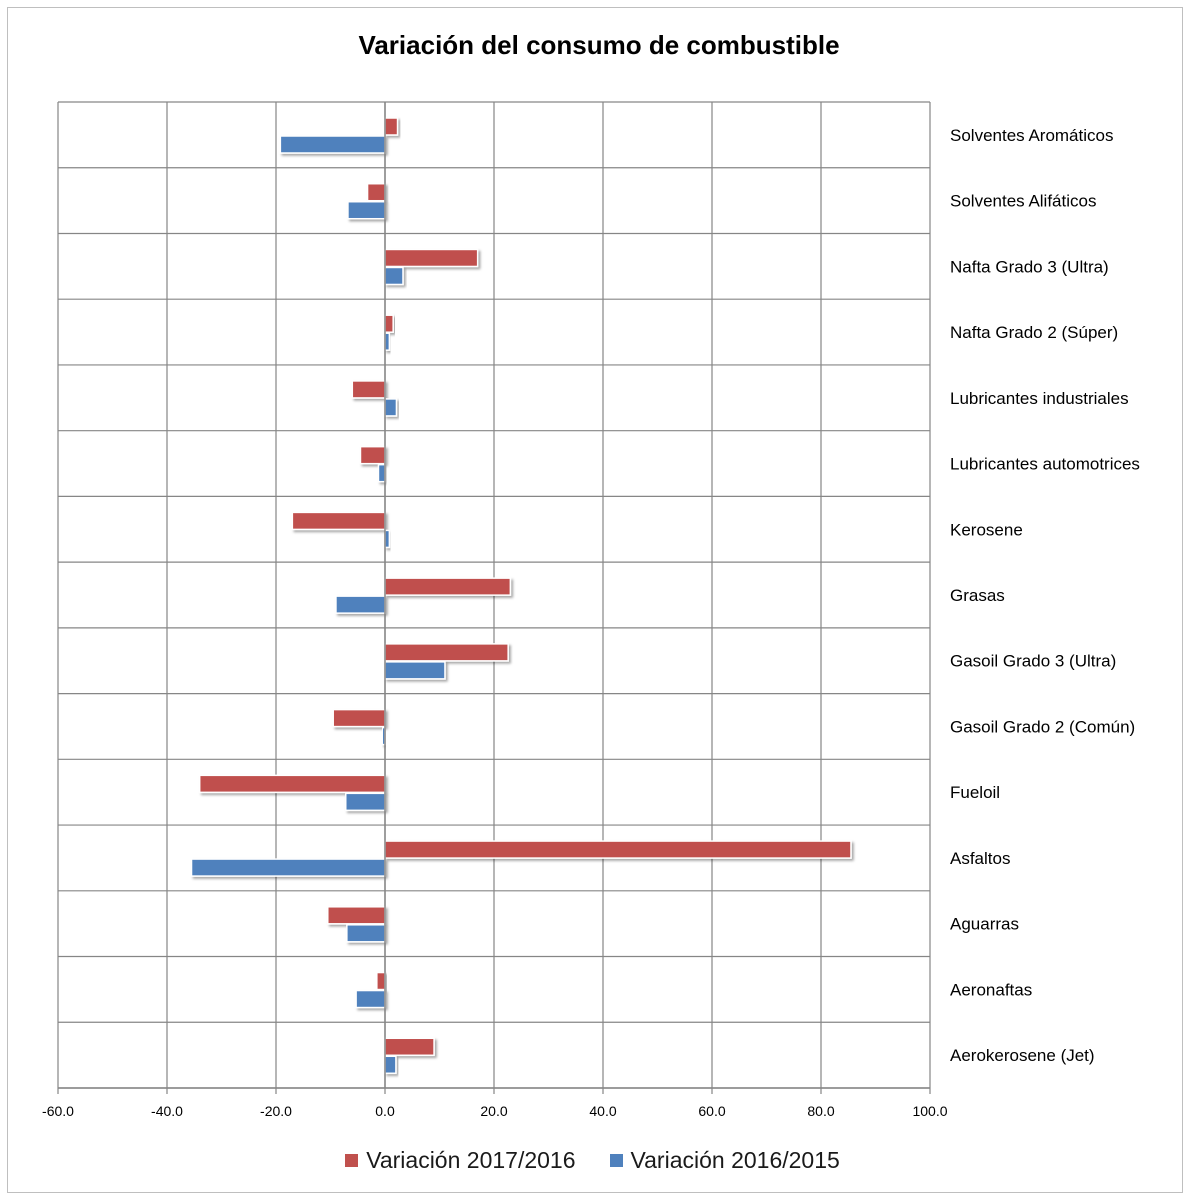 The height and width of the screenshot is (1196, 1185). What do you see at coordinates (471, 1160) in the screenshot?
I see `legend-label-series-1: Variación 2017/2016` at bounding box center [471, 1160].